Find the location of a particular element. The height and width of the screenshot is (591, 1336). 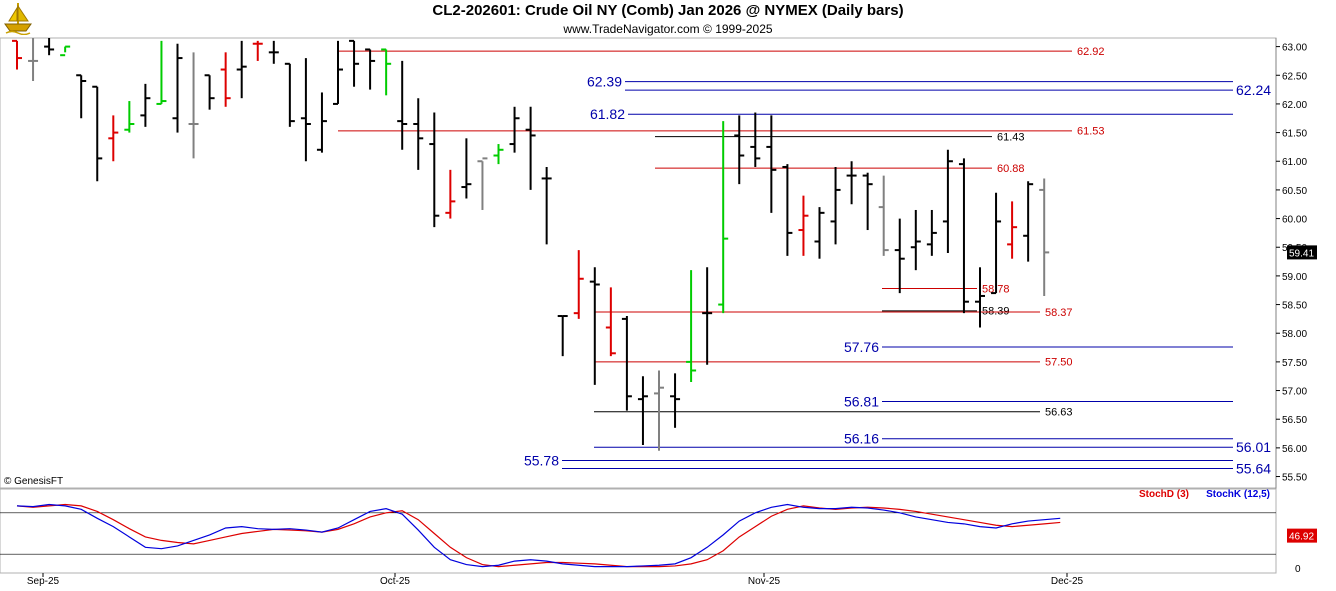

level-label: 56.01 is located at coordinates (1253, 447).